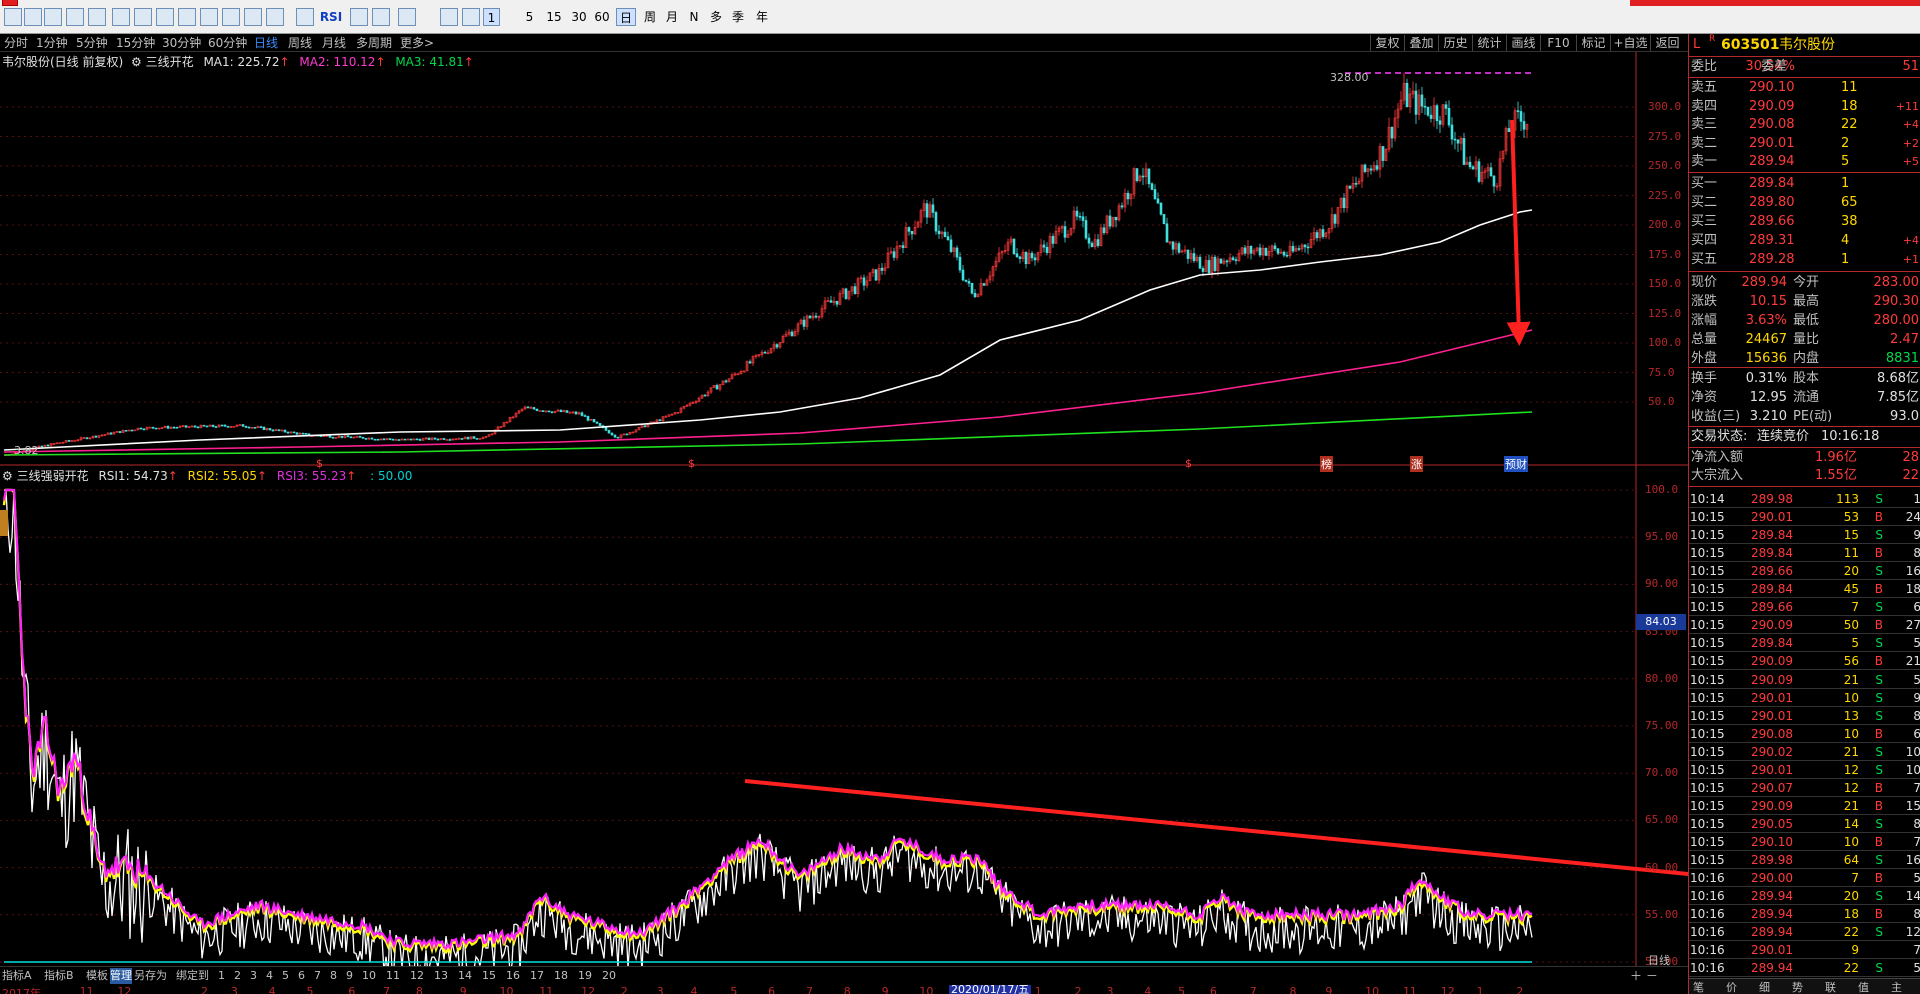 The width and height of the screenshot is (1920, 994). What do you see at coordinates (1416, 464) in the screenshot?
I see `limit-up-marker: 涨` at bounding box center [1416, 464].